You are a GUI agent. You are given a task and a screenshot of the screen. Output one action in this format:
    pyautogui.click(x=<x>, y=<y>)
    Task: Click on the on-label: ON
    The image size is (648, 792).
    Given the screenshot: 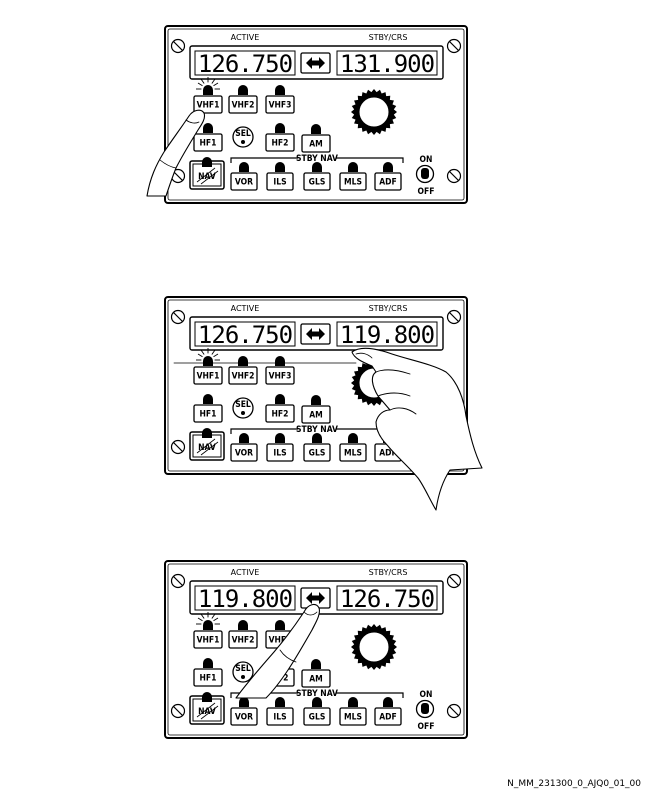 What is the action you would take?
    pyautogui.click(x=426, y=695)
    